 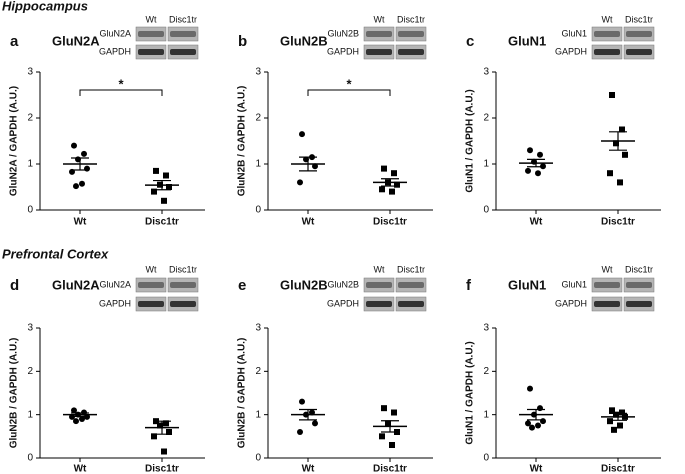 What do you see at coordinates (121, 83) in the screenshot?
I see `significance-label: *` at bounding box center [121, 83].